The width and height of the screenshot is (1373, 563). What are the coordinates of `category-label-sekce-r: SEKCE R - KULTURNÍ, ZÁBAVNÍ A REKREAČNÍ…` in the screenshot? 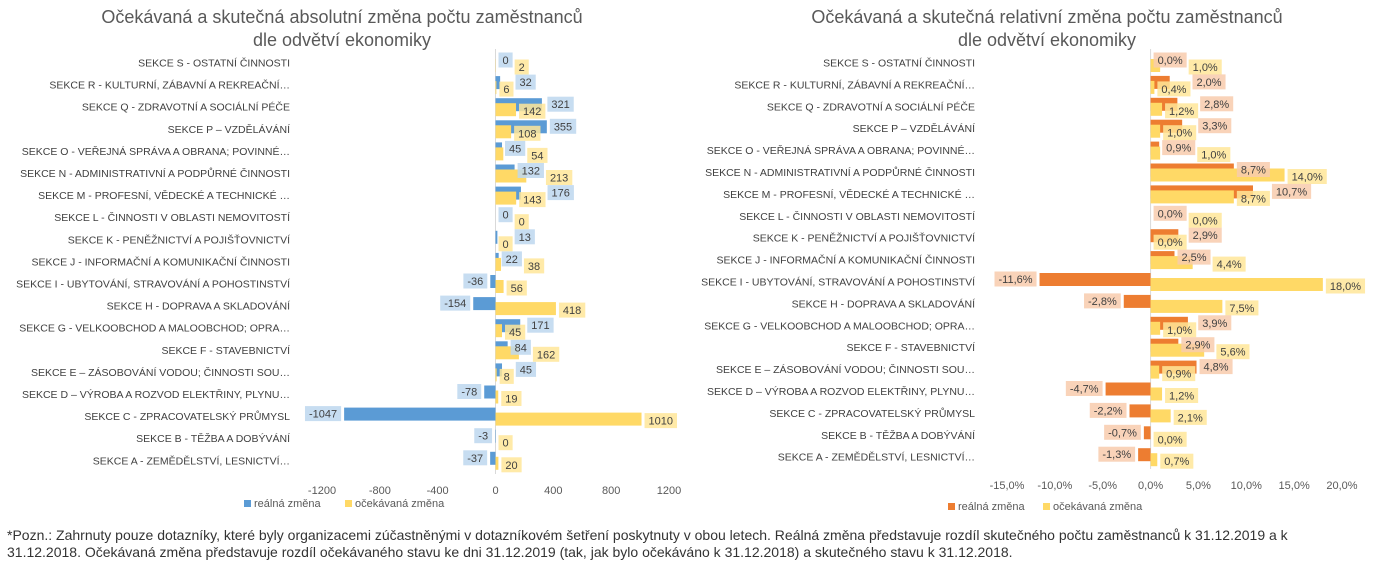 It's located at (854, 84).